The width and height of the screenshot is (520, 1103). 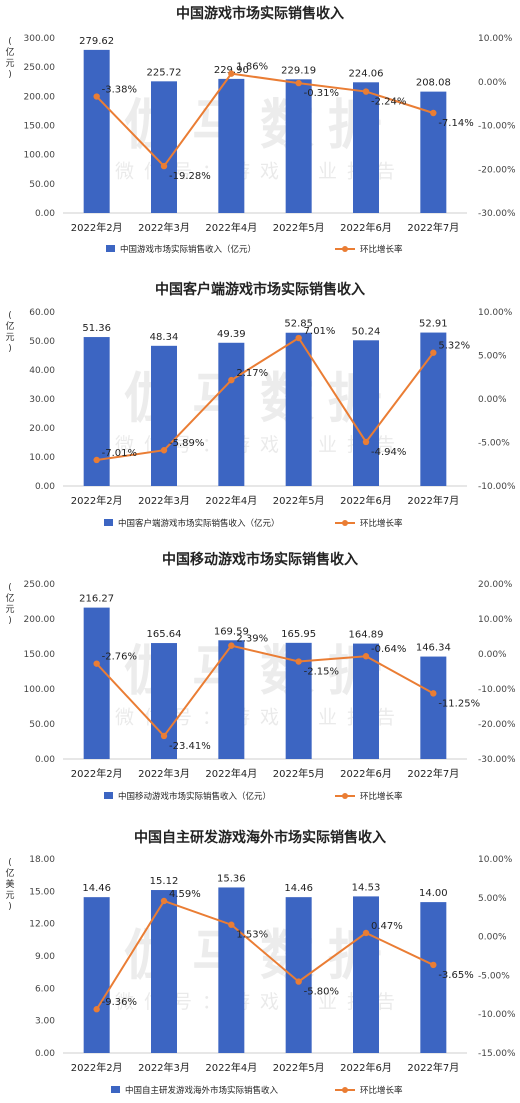 What do you see at coordinates (119, 657) in the screenshot?
I see `growth-rate-label: -2.76%` at bounding box center [119, 657].